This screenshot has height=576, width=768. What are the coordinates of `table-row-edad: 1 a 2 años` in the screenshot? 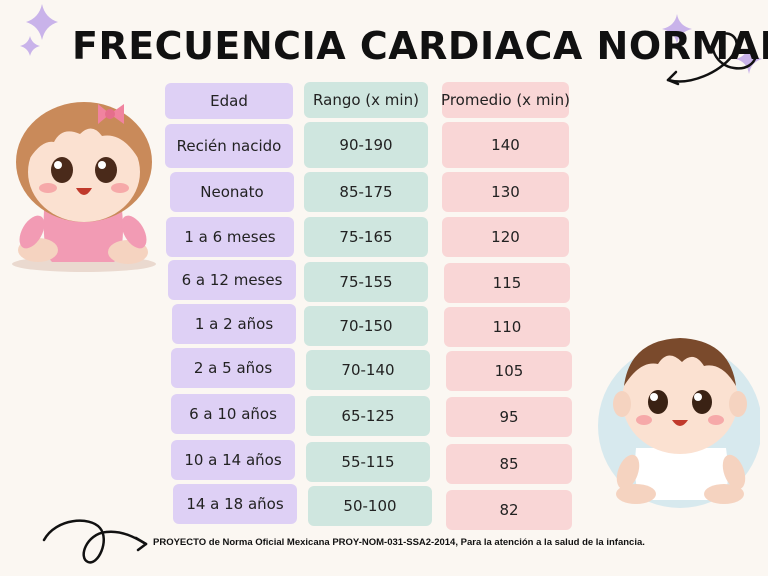 It's located at (234, 324).